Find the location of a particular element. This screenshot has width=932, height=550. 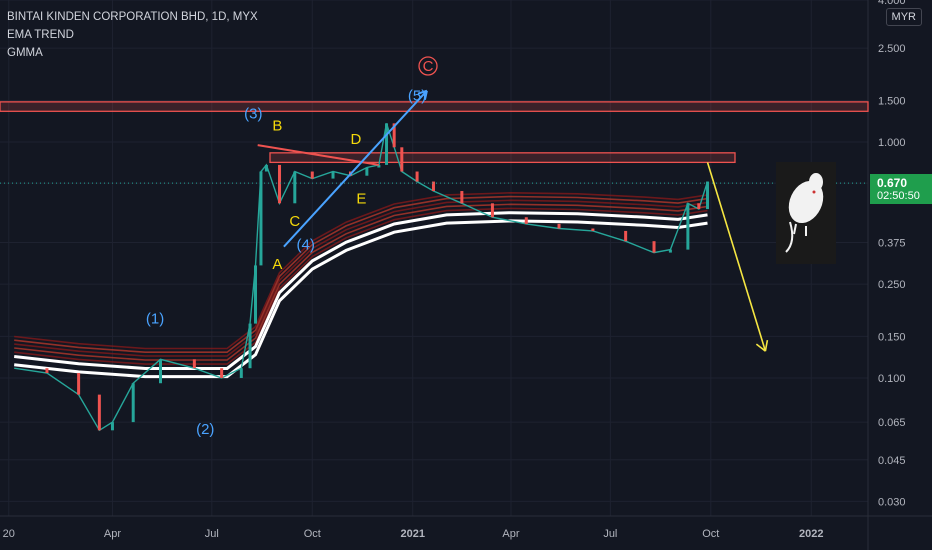

trendline-arrowhead is located at coordinates (422, 94).